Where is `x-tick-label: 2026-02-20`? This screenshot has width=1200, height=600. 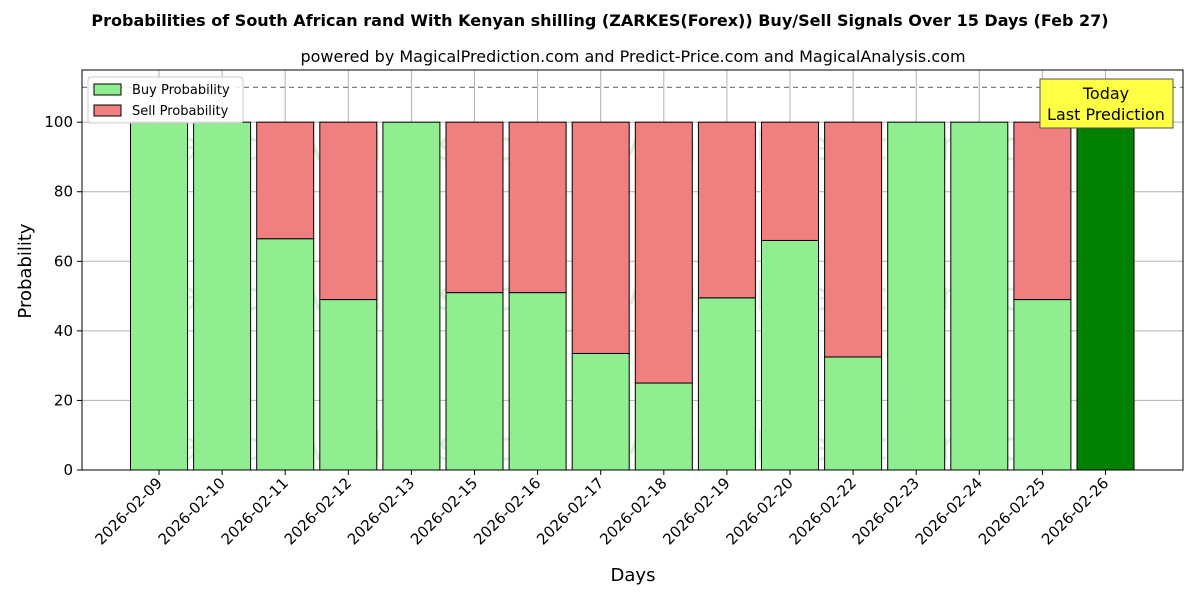
x-tick-label: 2026-02-20 is located at coordinates (759, 511).